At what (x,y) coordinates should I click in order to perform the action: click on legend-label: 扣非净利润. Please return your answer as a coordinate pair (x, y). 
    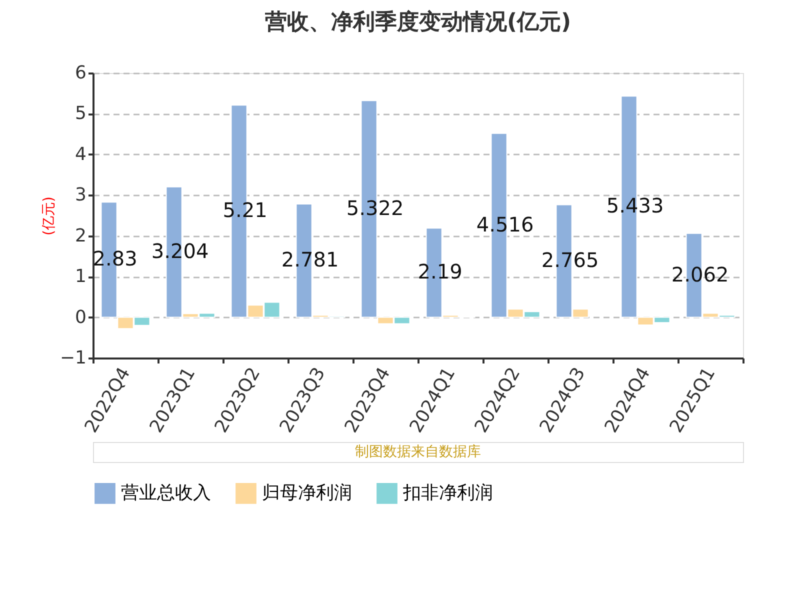
    Looking at the image, I should click on (447, 493).